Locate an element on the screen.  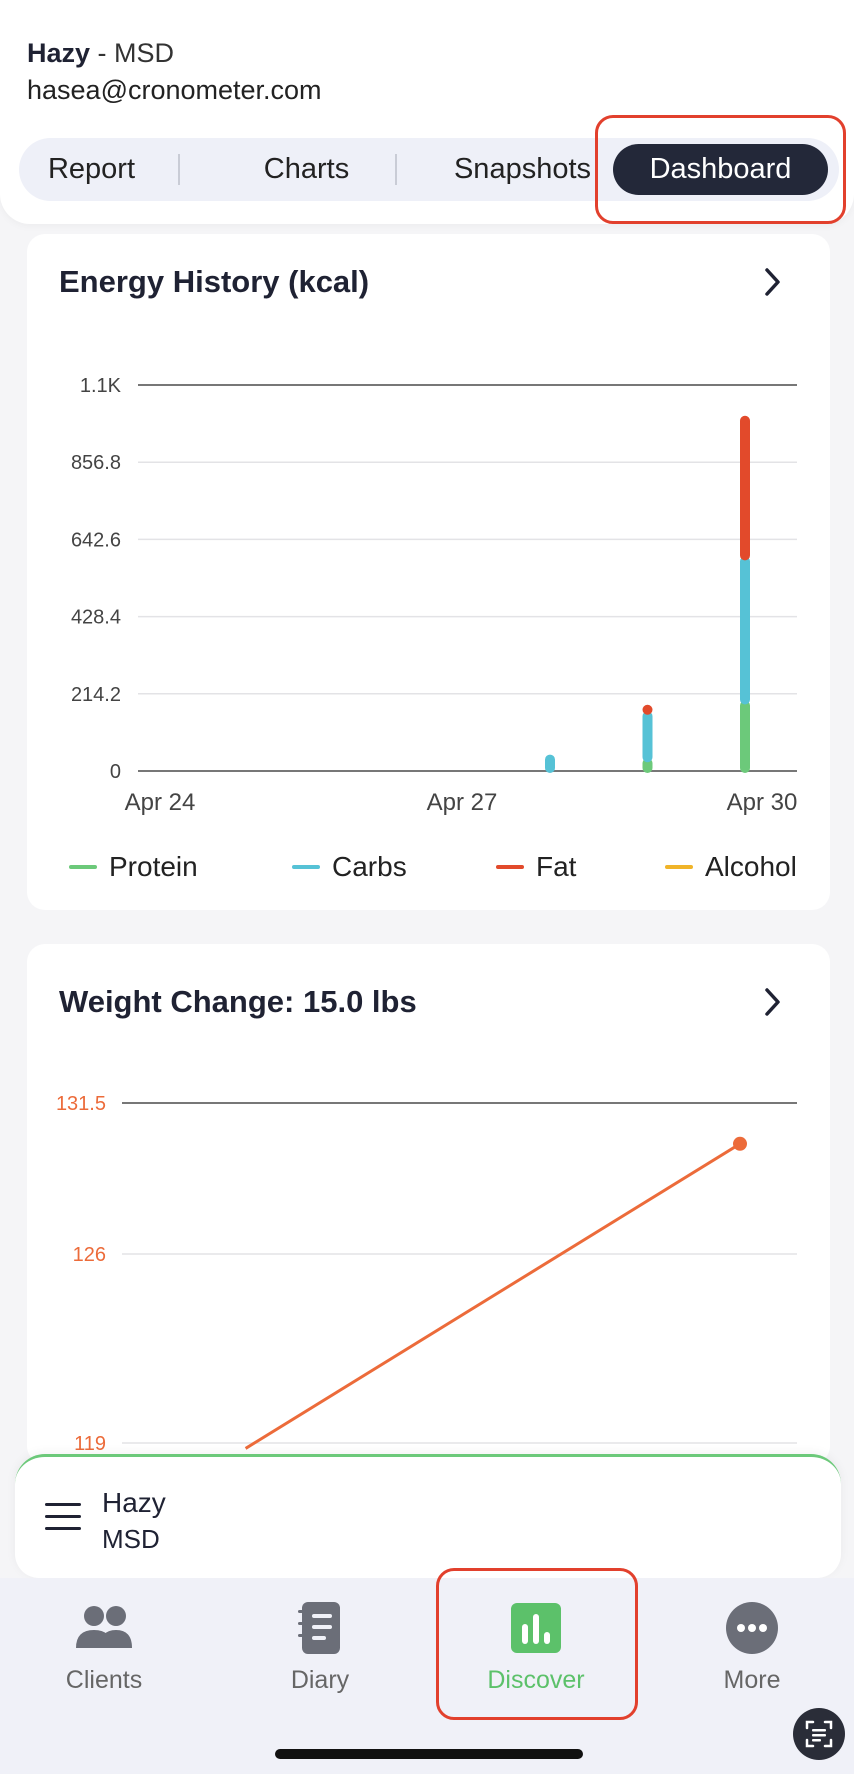
weight-y-tick-label: 131.5 is located at coordinates (81, 1104).